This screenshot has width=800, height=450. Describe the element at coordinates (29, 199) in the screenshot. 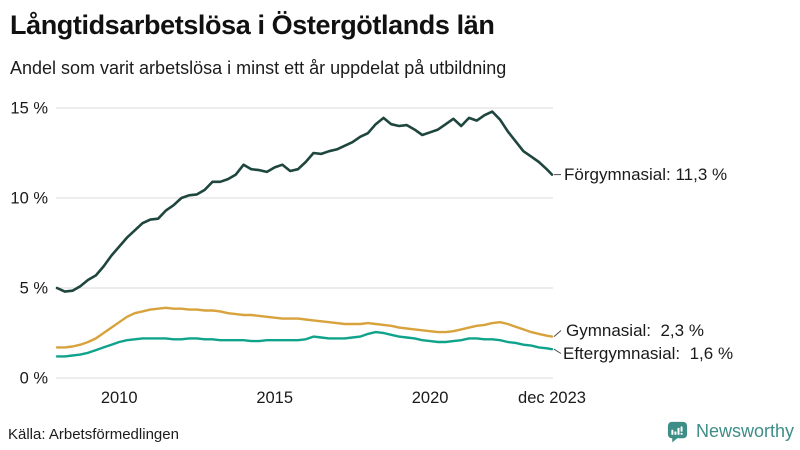

I see `y-tick-label: 10 %` at that location.